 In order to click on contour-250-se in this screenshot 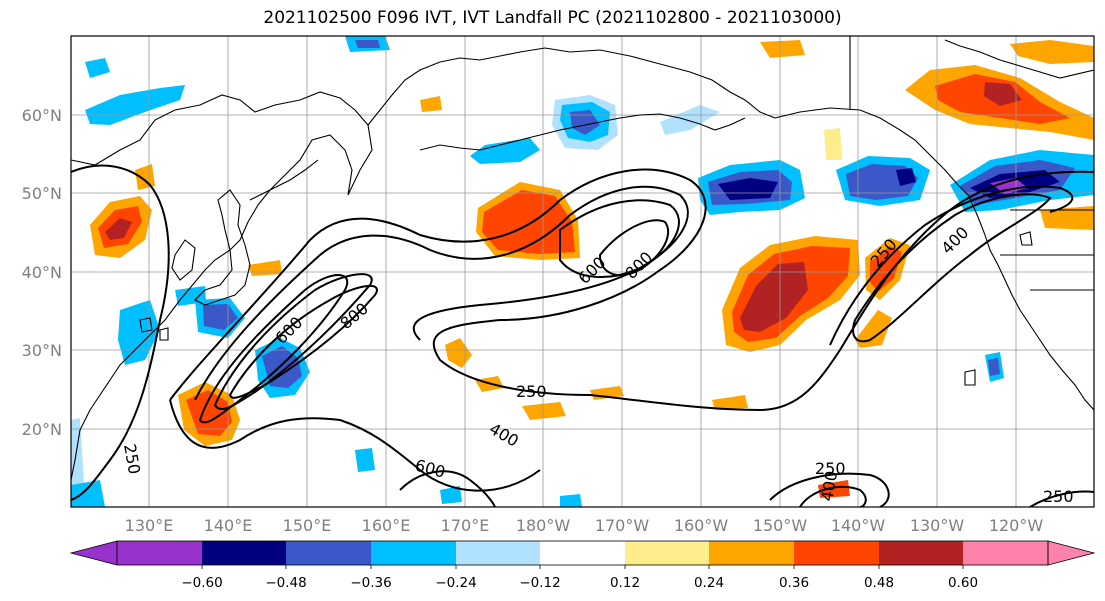, I will do `click(829, 489)`.